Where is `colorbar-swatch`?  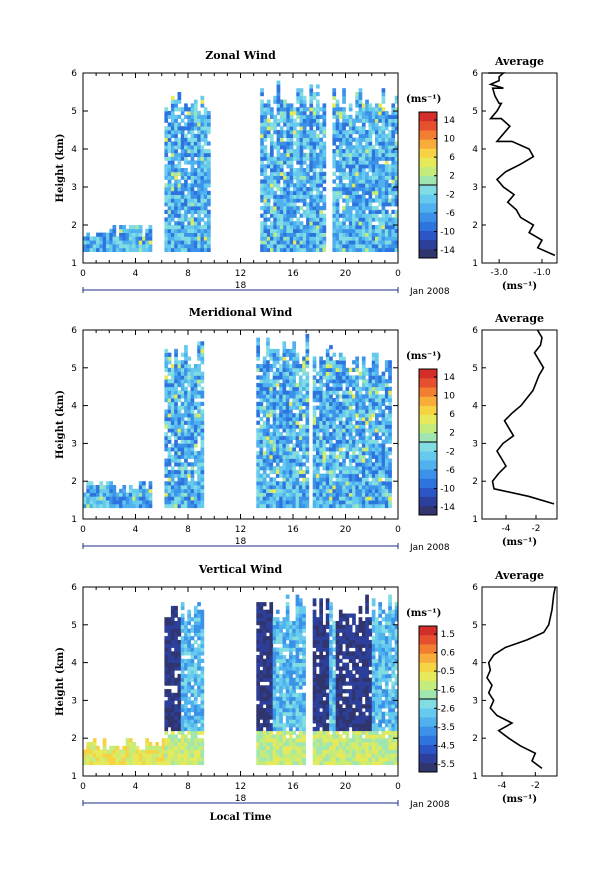
colorbar-swatch is located at coordinates (428, 483).